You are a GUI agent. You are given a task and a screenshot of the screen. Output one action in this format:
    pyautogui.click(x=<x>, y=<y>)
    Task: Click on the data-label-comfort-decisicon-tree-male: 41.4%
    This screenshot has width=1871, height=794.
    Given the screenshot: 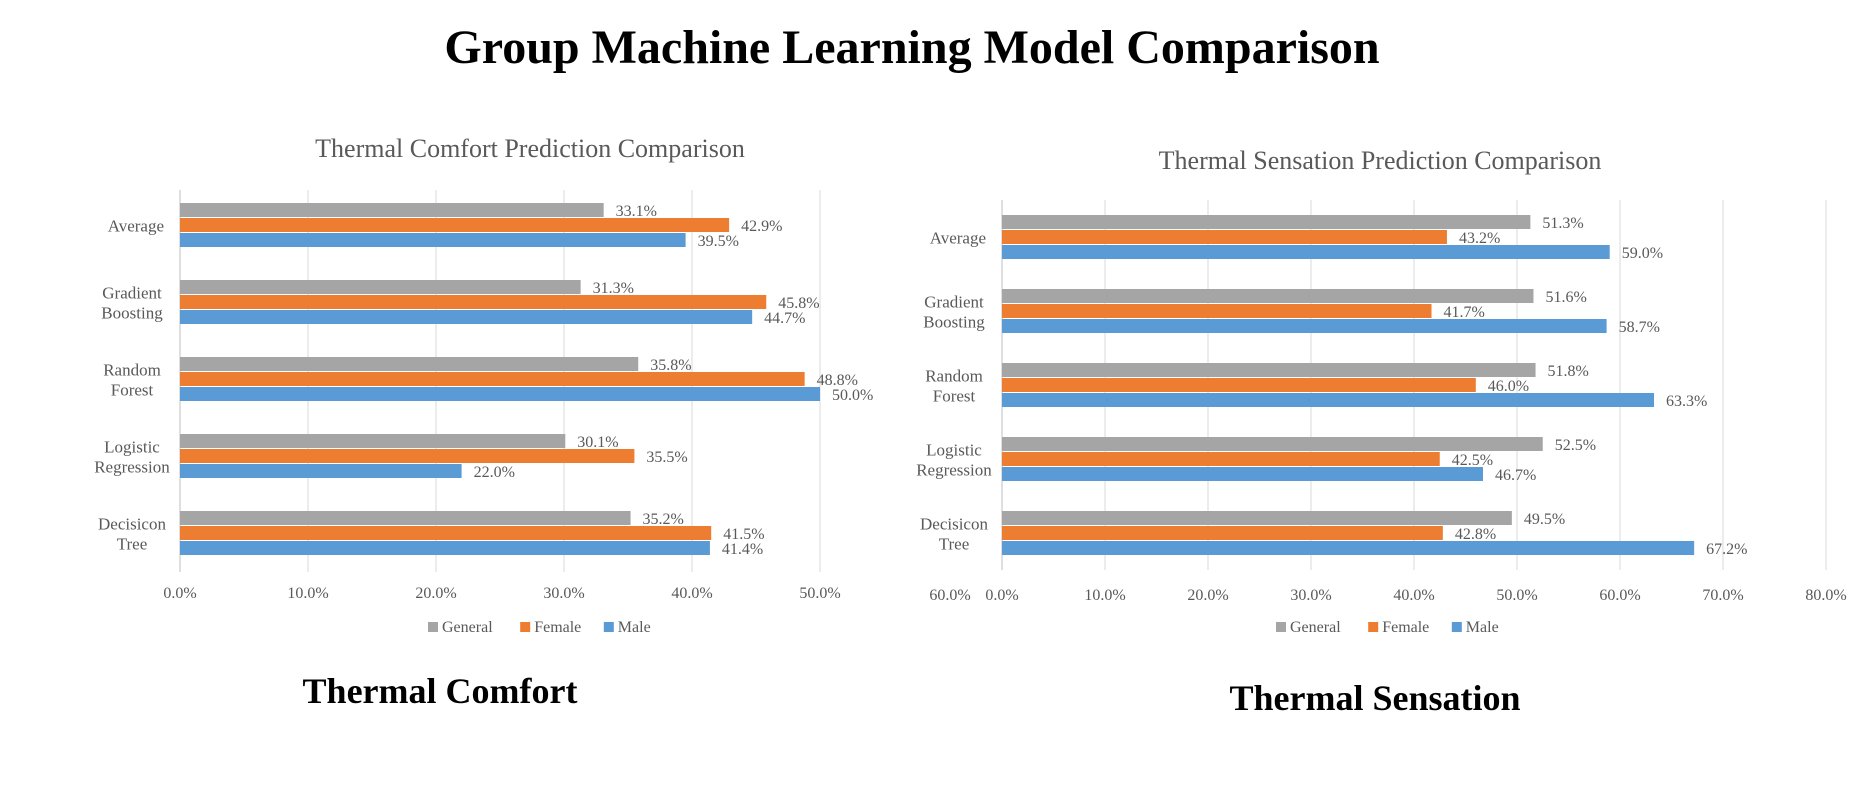 What is the action you would take?
    pyautogui.click(x=742, y=549)
    